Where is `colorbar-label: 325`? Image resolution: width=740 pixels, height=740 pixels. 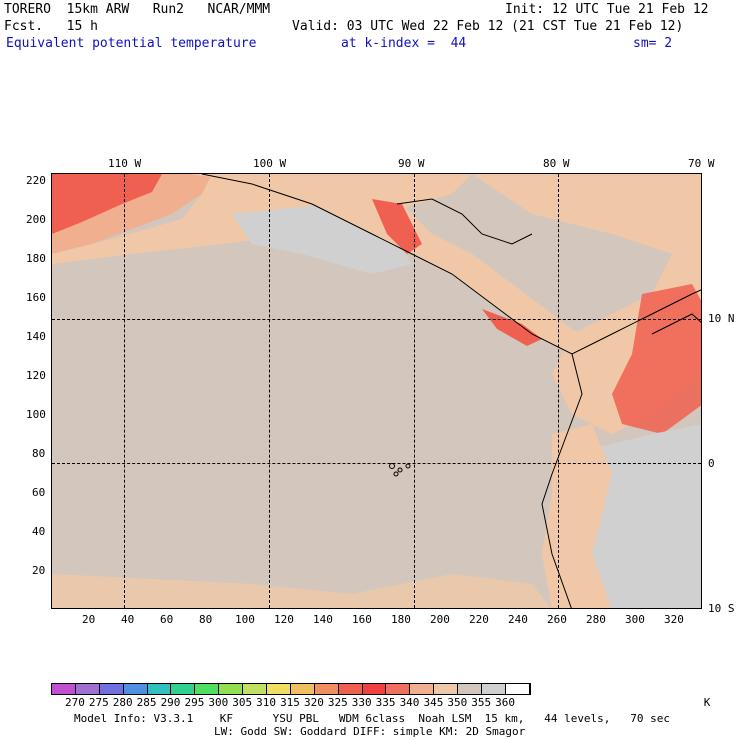
colorbar-label: 325 is located at coordinates (337, 702).